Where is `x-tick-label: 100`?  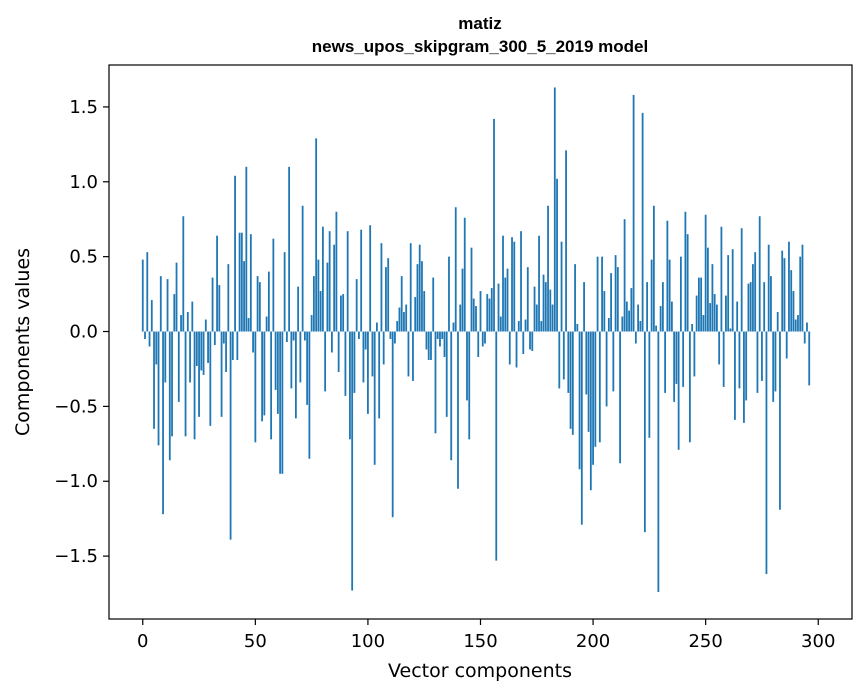 x-tick-label: 100 is located at coordinates (368, 641).